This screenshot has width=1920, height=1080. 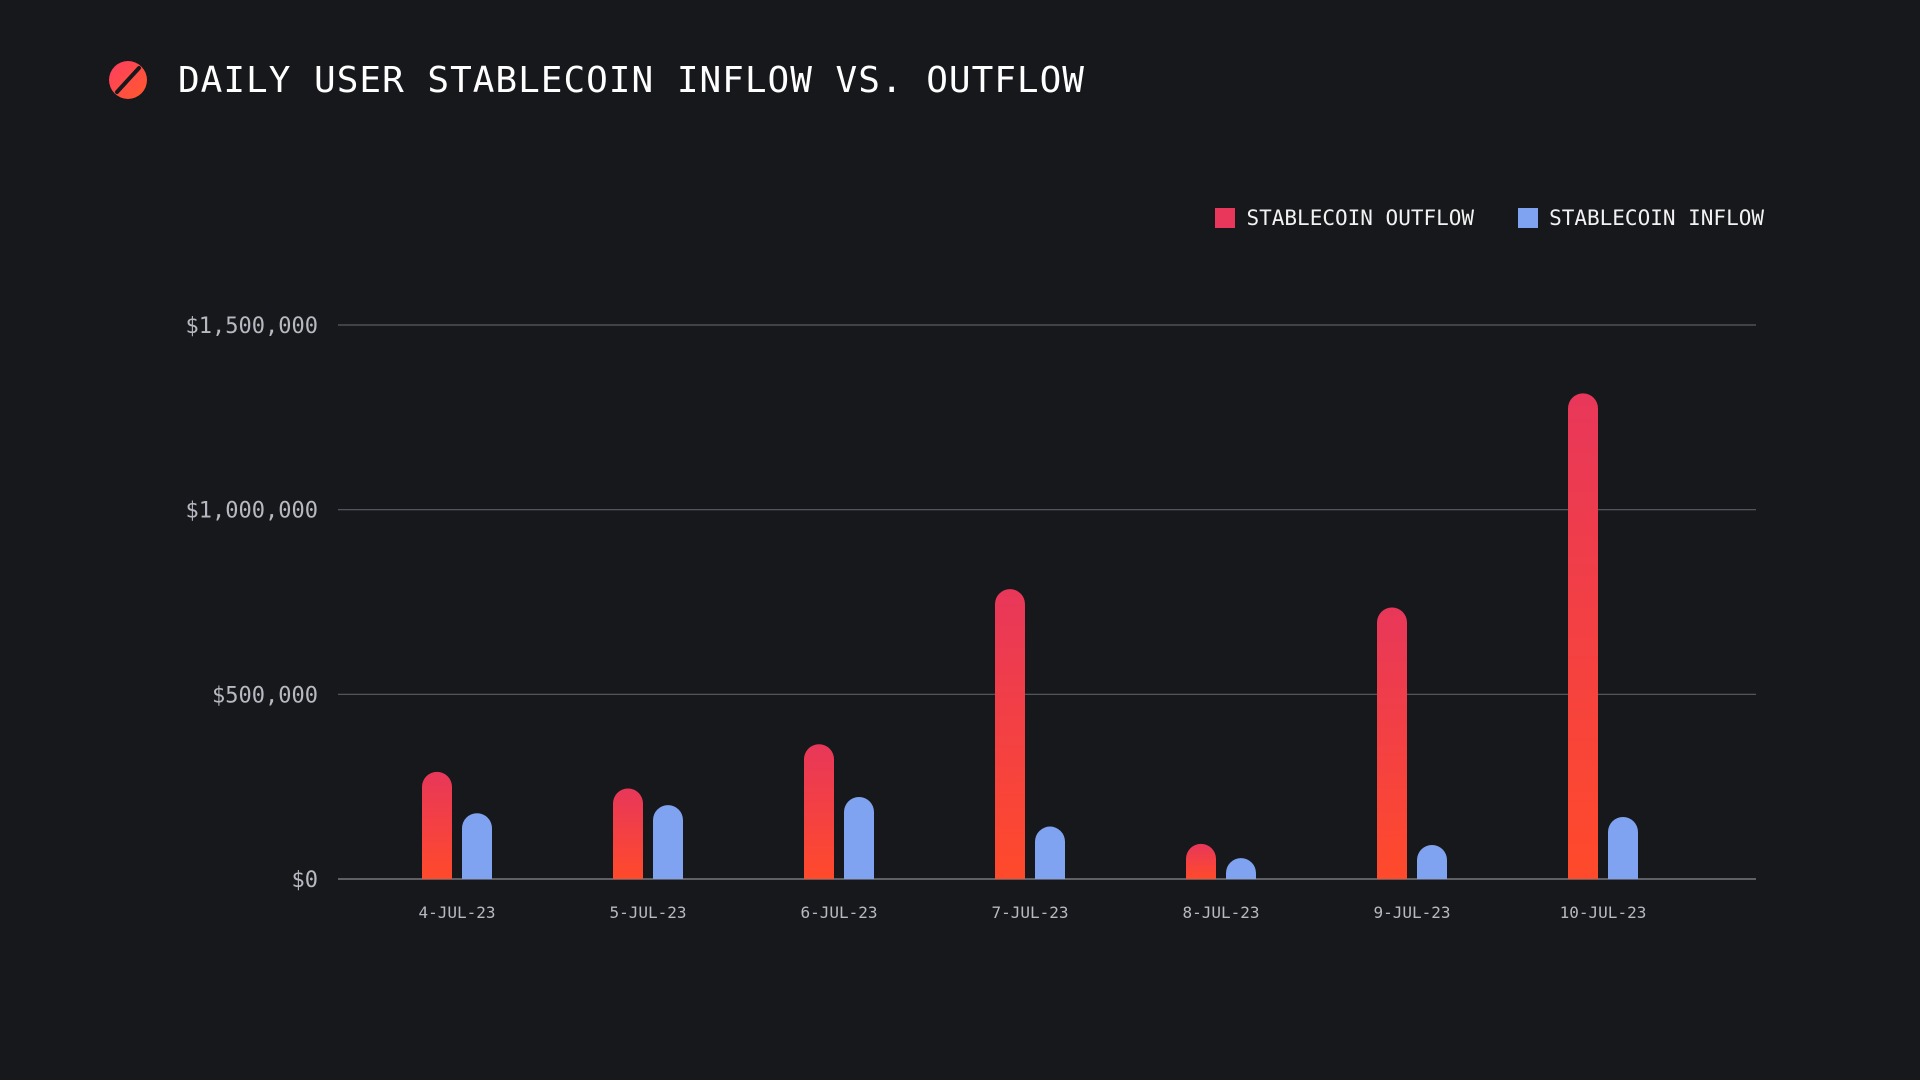 I want to click on y-tick-label-2: $1,000,000, so click(x=252, y=511).